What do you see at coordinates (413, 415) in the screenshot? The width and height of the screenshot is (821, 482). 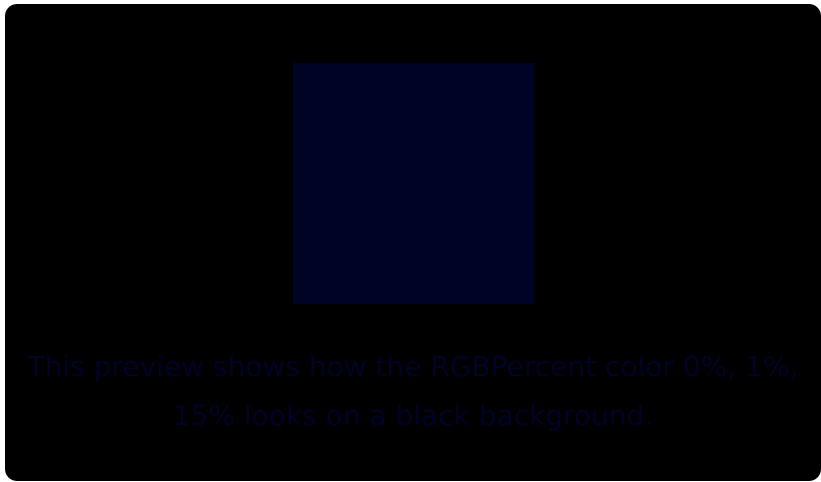 I see `caption-line-2: 15% looks on a black background.` at bounding box center [413, 415].